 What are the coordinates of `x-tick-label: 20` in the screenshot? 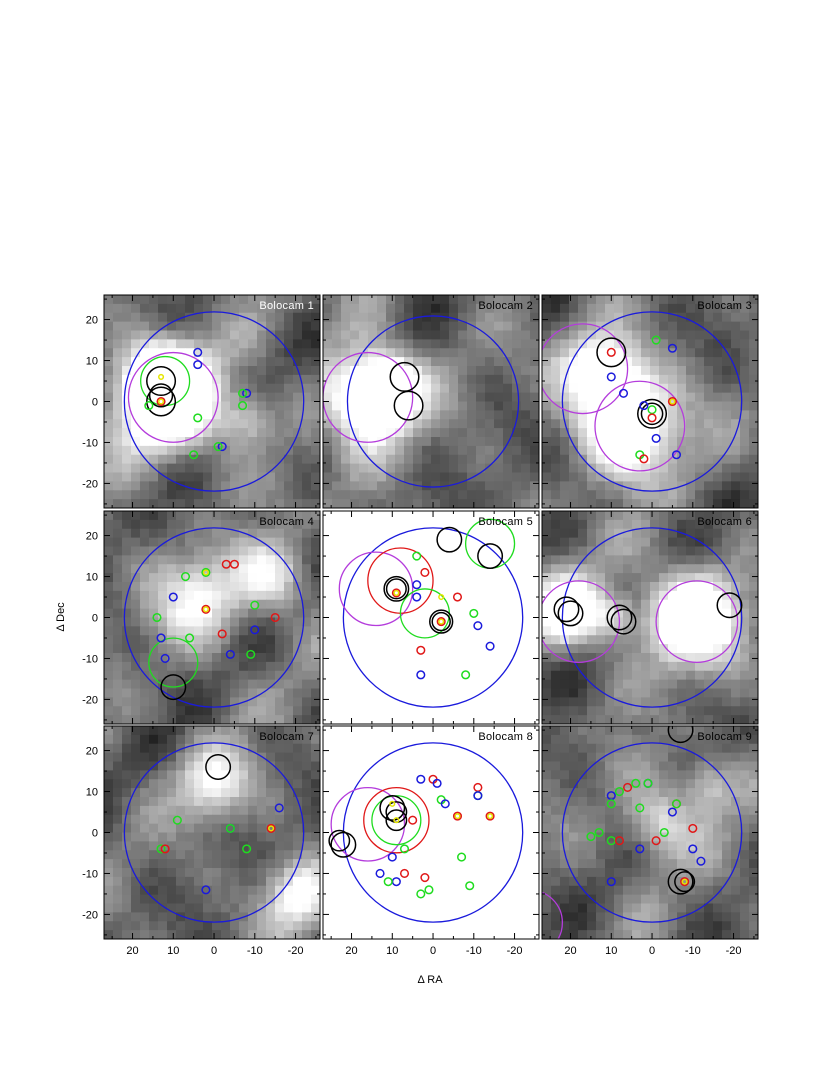 It's located at (132, 951).